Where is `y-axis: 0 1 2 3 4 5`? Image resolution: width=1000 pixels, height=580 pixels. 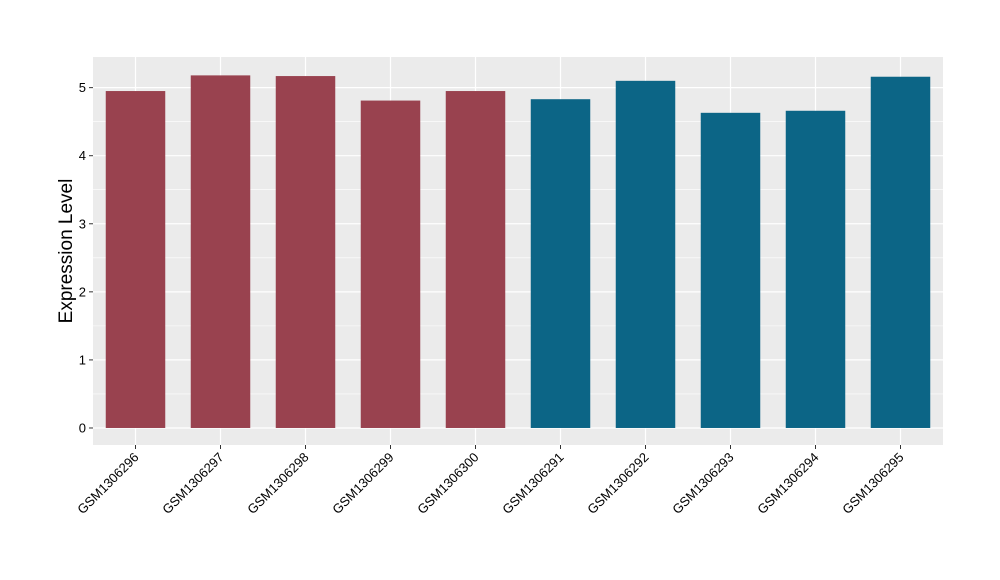 y-axis: 0 1 2 3 4 5 is located at coordinates (86, 257).